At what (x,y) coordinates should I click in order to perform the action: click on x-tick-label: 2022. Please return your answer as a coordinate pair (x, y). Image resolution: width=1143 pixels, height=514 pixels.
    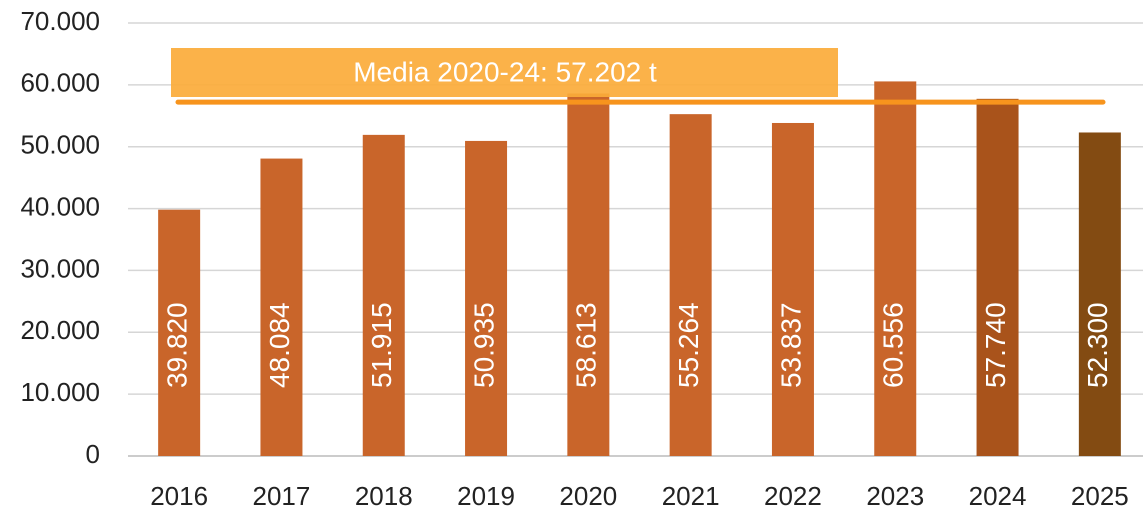
    Looking at the image, I should click on (793, 496).